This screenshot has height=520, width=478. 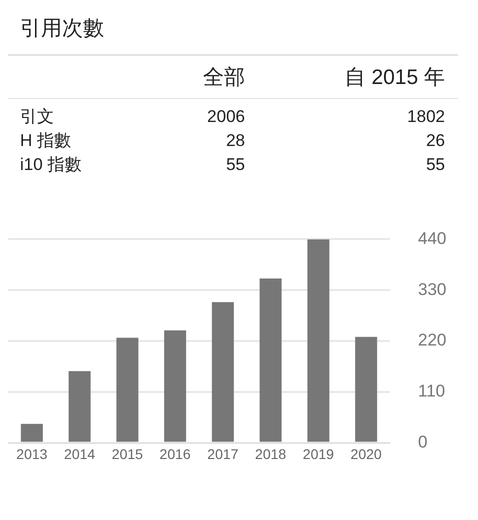 What do you see at coordinates (235, 141) in the screenshot?
I see `text: 28` at bounding box center [235, 141].